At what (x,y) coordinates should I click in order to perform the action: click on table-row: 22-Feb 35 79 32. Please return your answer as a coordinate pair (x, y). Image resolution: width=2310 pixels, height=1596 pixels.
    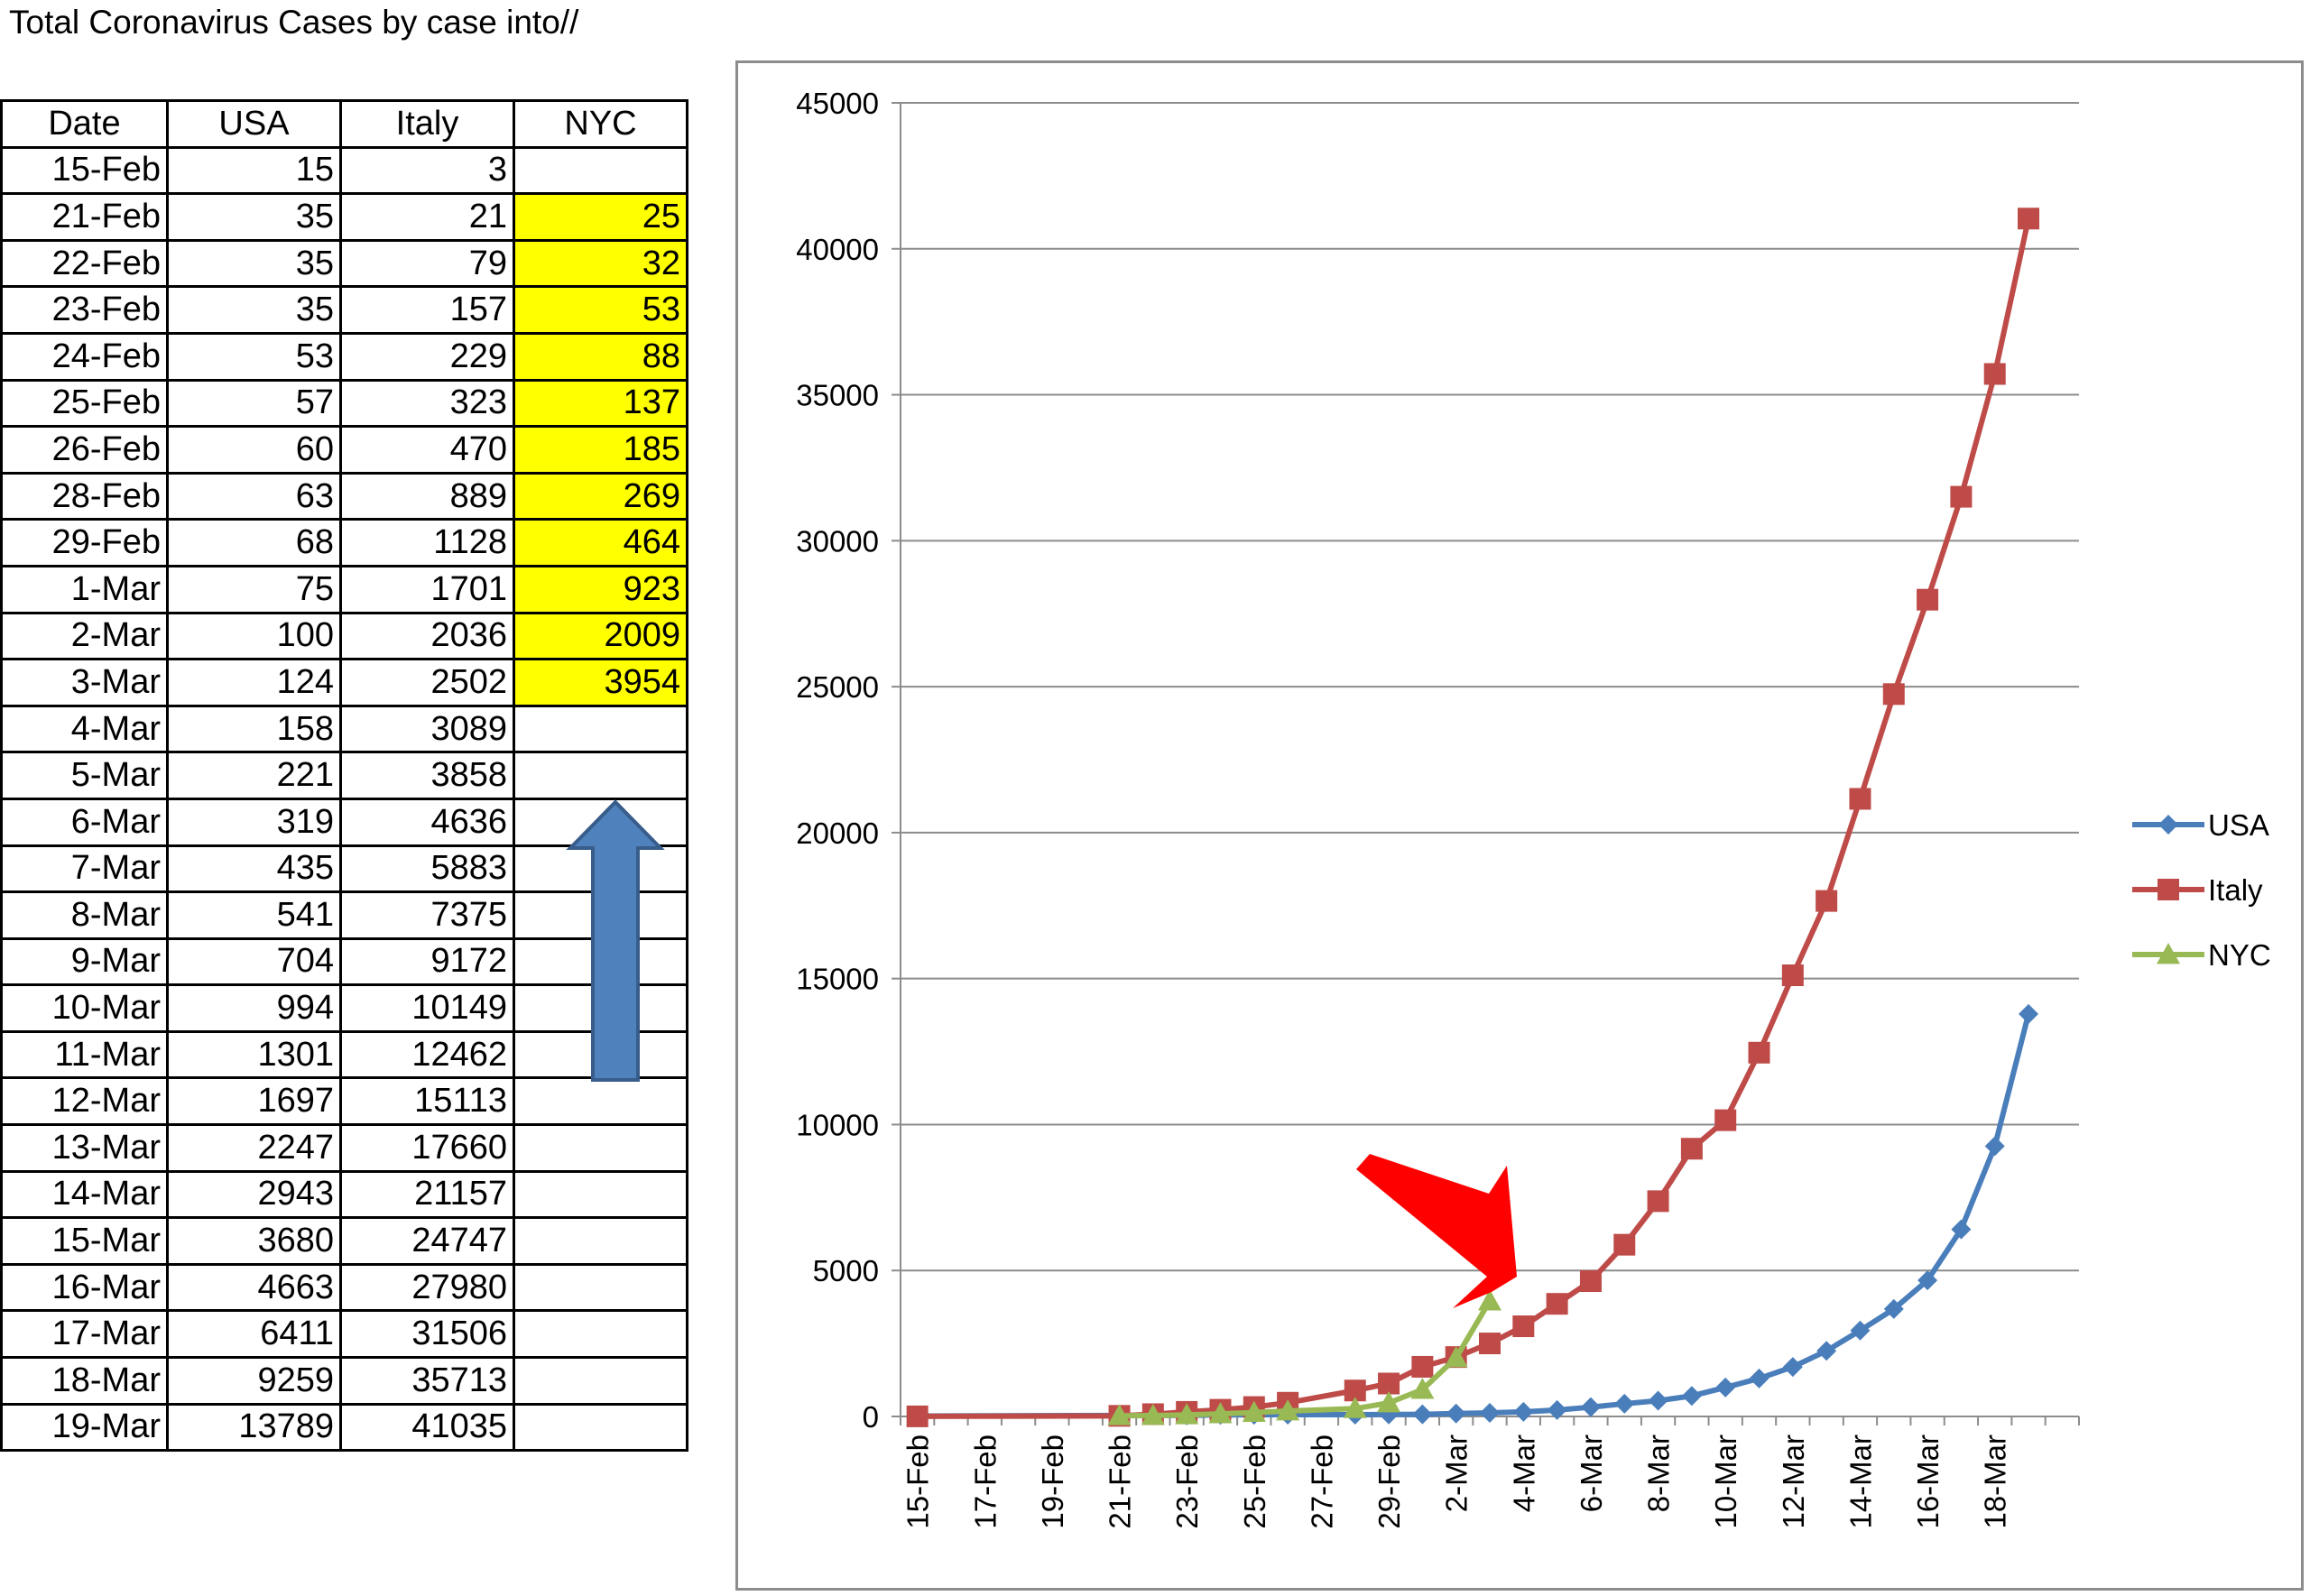
    Looking at the image, I should click on (344, 263).